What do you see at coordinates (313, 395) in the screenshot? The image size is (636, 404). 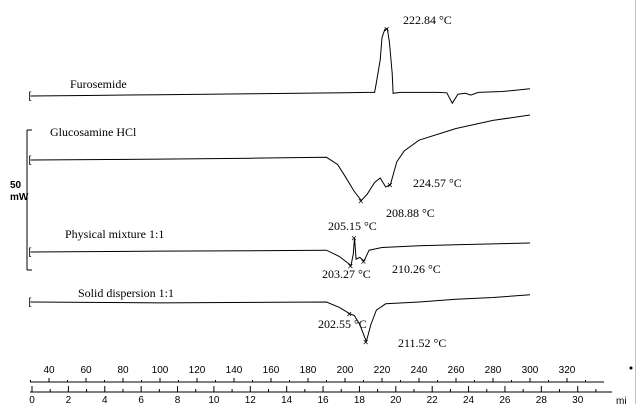 I see `time-axis-ticks: 0 2 4 6 8 10 12 14 16 18 20 22 24 26 28 30` at bounding box center [313, 395].